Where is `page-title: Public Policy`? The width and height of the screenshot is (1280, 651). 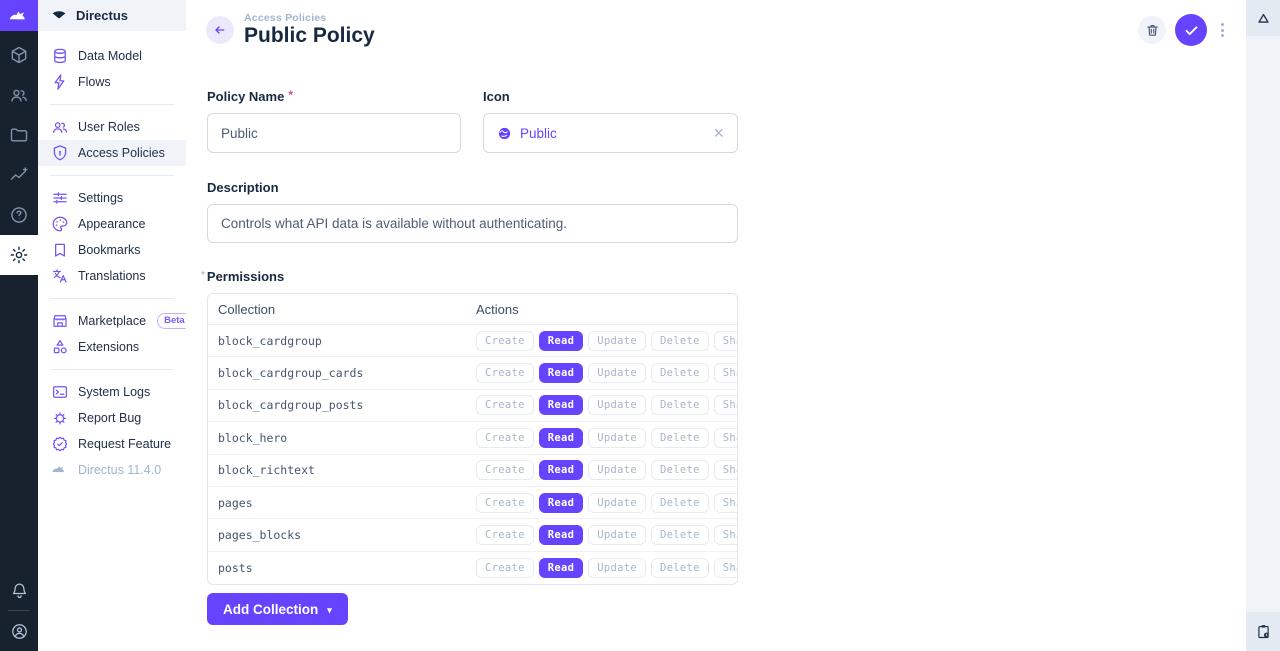
page-title: Public Policy is located at coordinates (309, 36).